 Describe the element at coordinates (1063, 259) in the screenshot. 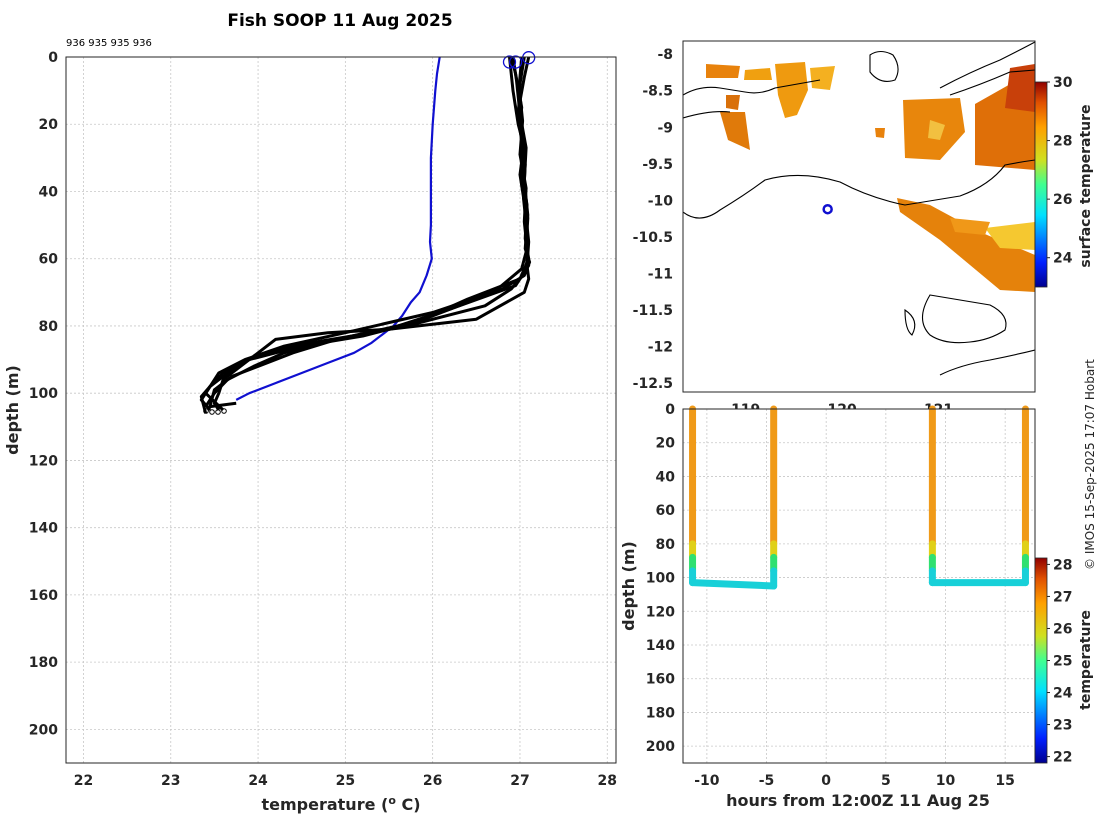

I see `map-colorbar-tick-label: 24` at that location.